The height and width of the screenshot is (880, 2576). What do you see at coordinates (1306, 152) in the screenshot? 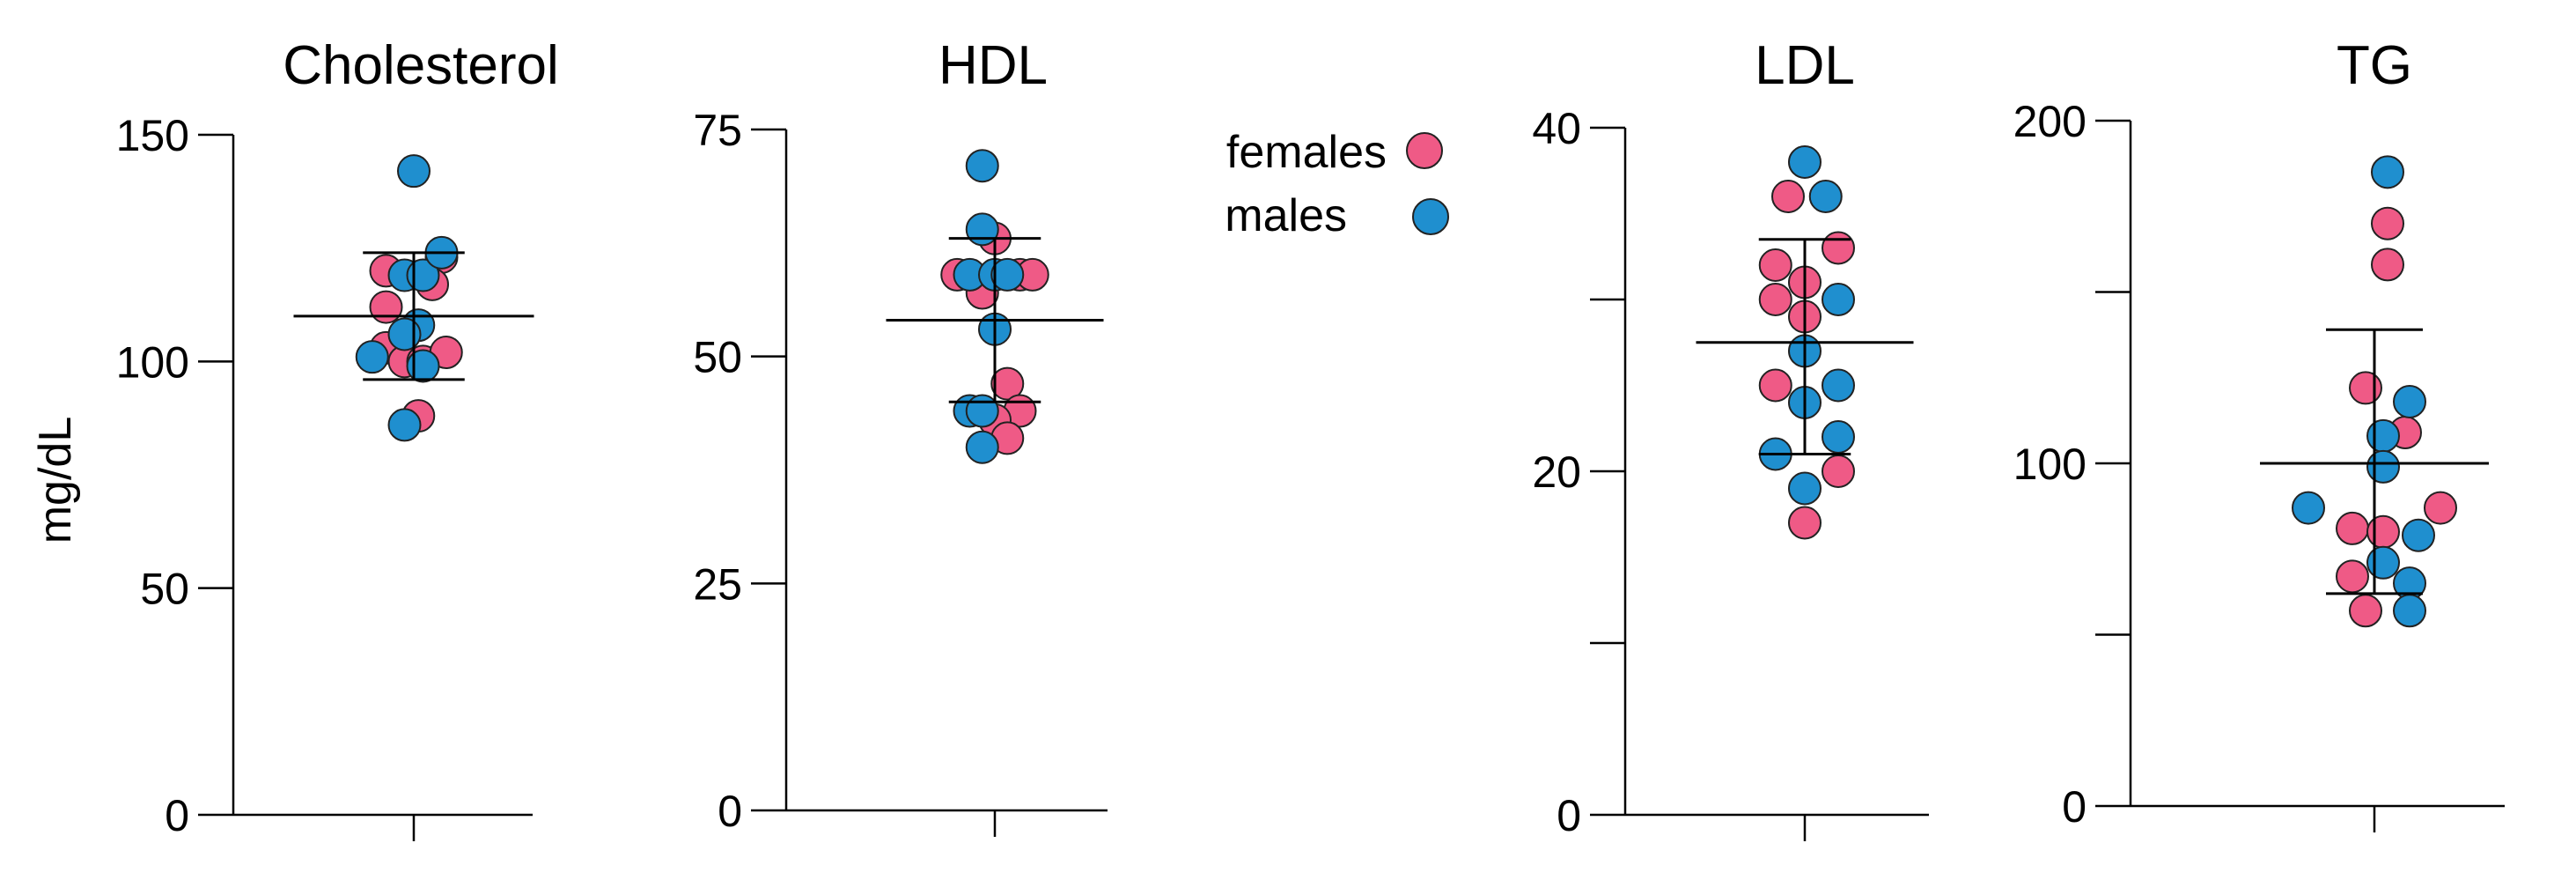
I see `legend-females-label: females` at bounding box center [1306, 152].